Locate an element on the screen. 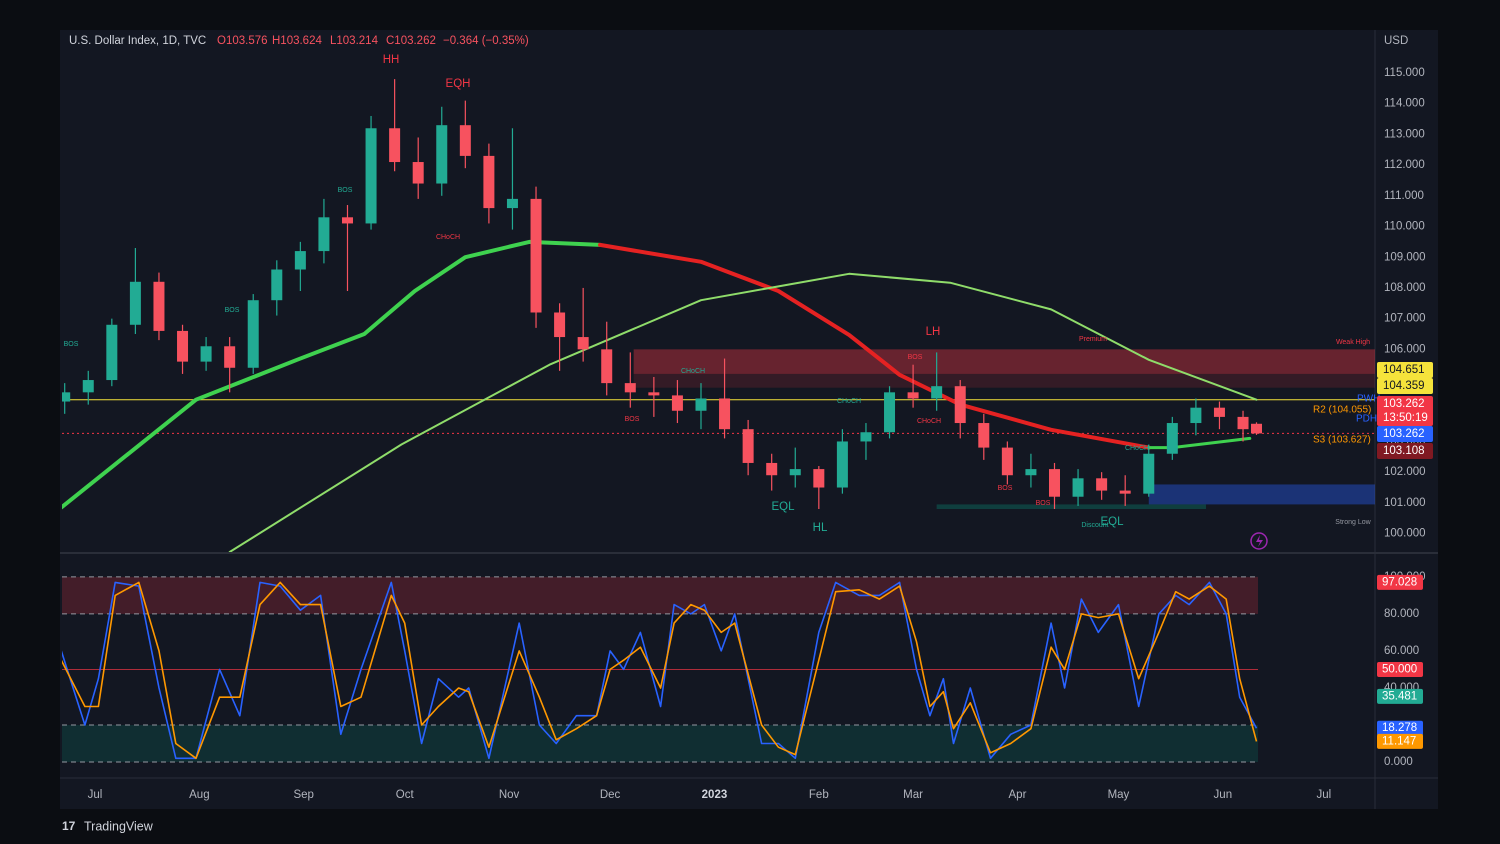 The height and width of the screenshot is (844, 1500). currency-label: USD is located at coordinates (1396, 41).